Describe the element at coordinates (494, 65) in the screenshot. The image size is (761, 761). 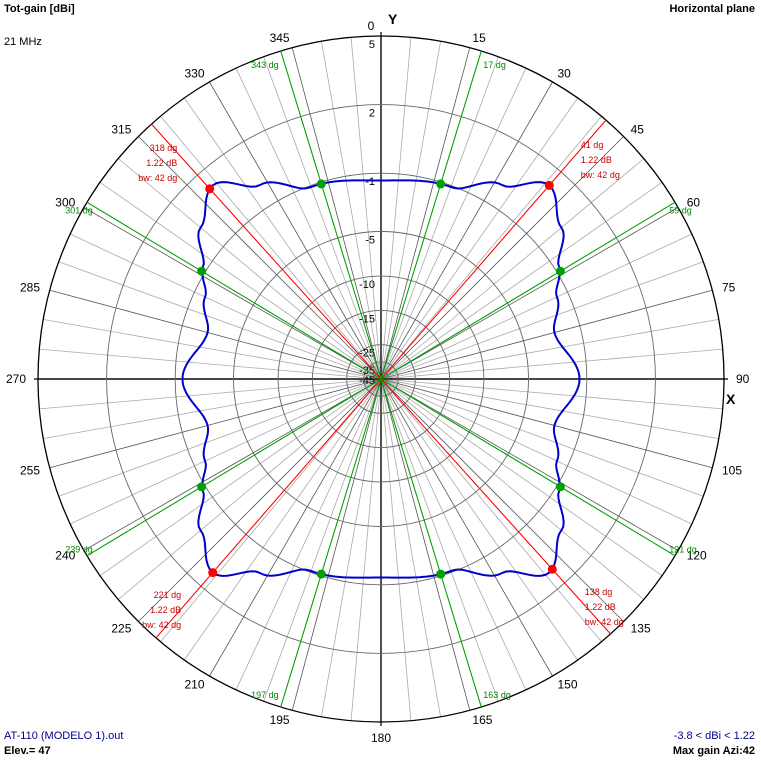
I see `beamwidth-text: 17 dg` at that location.